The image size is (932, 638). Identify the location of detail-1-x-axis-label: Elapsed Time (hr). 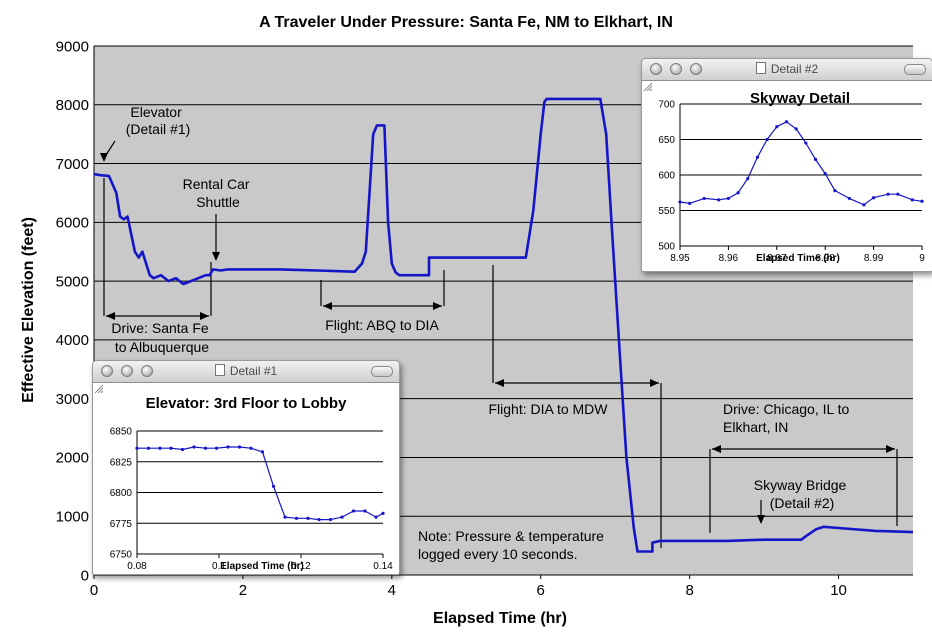
(262, 566).